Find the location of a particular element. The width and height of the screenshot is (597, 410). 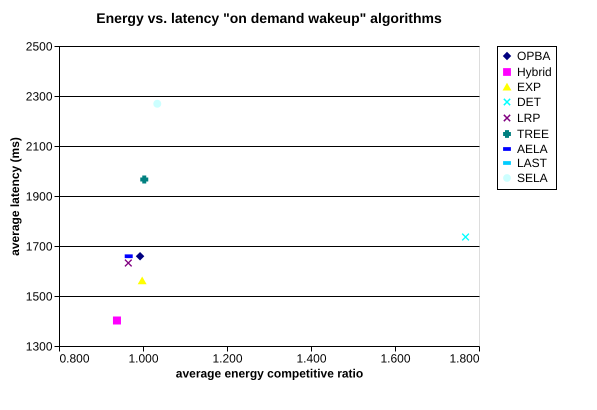

legend-label: EXP is located at coordinates (529, 87).